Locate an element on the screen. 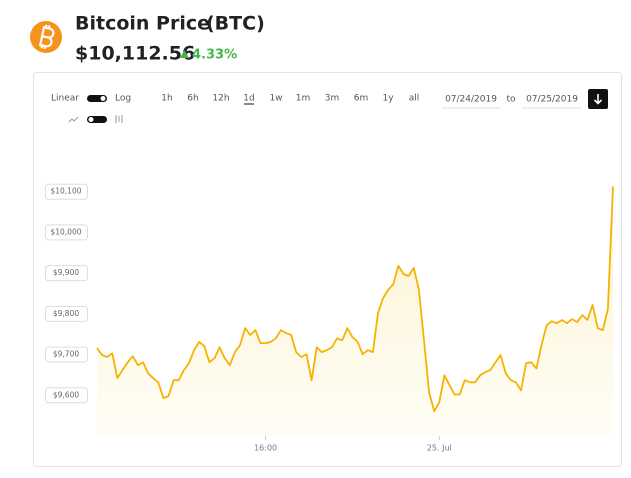 Image resolution: width=631 pixels, height=478 pixels. y-tick-label: $9,900 is located at coordinates (66, 272).